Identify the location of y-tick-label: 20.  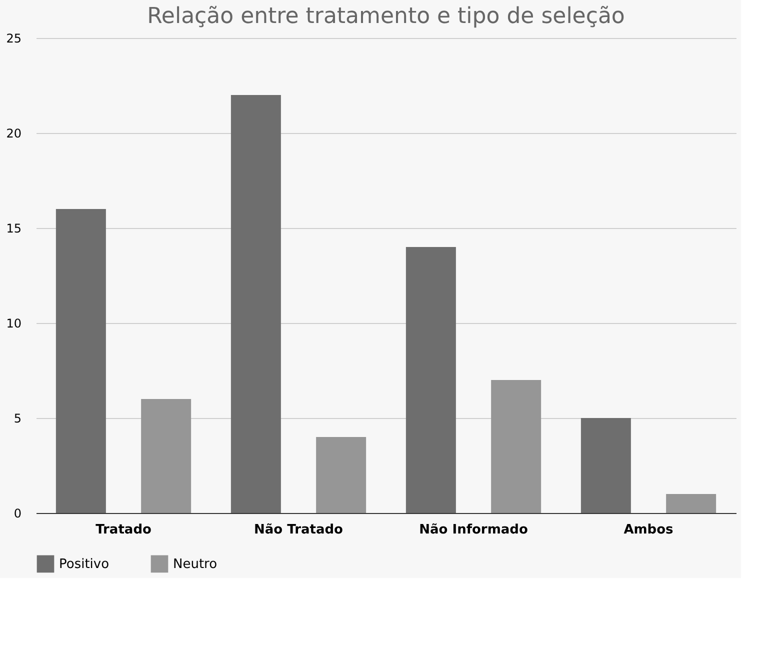
(14, 133).